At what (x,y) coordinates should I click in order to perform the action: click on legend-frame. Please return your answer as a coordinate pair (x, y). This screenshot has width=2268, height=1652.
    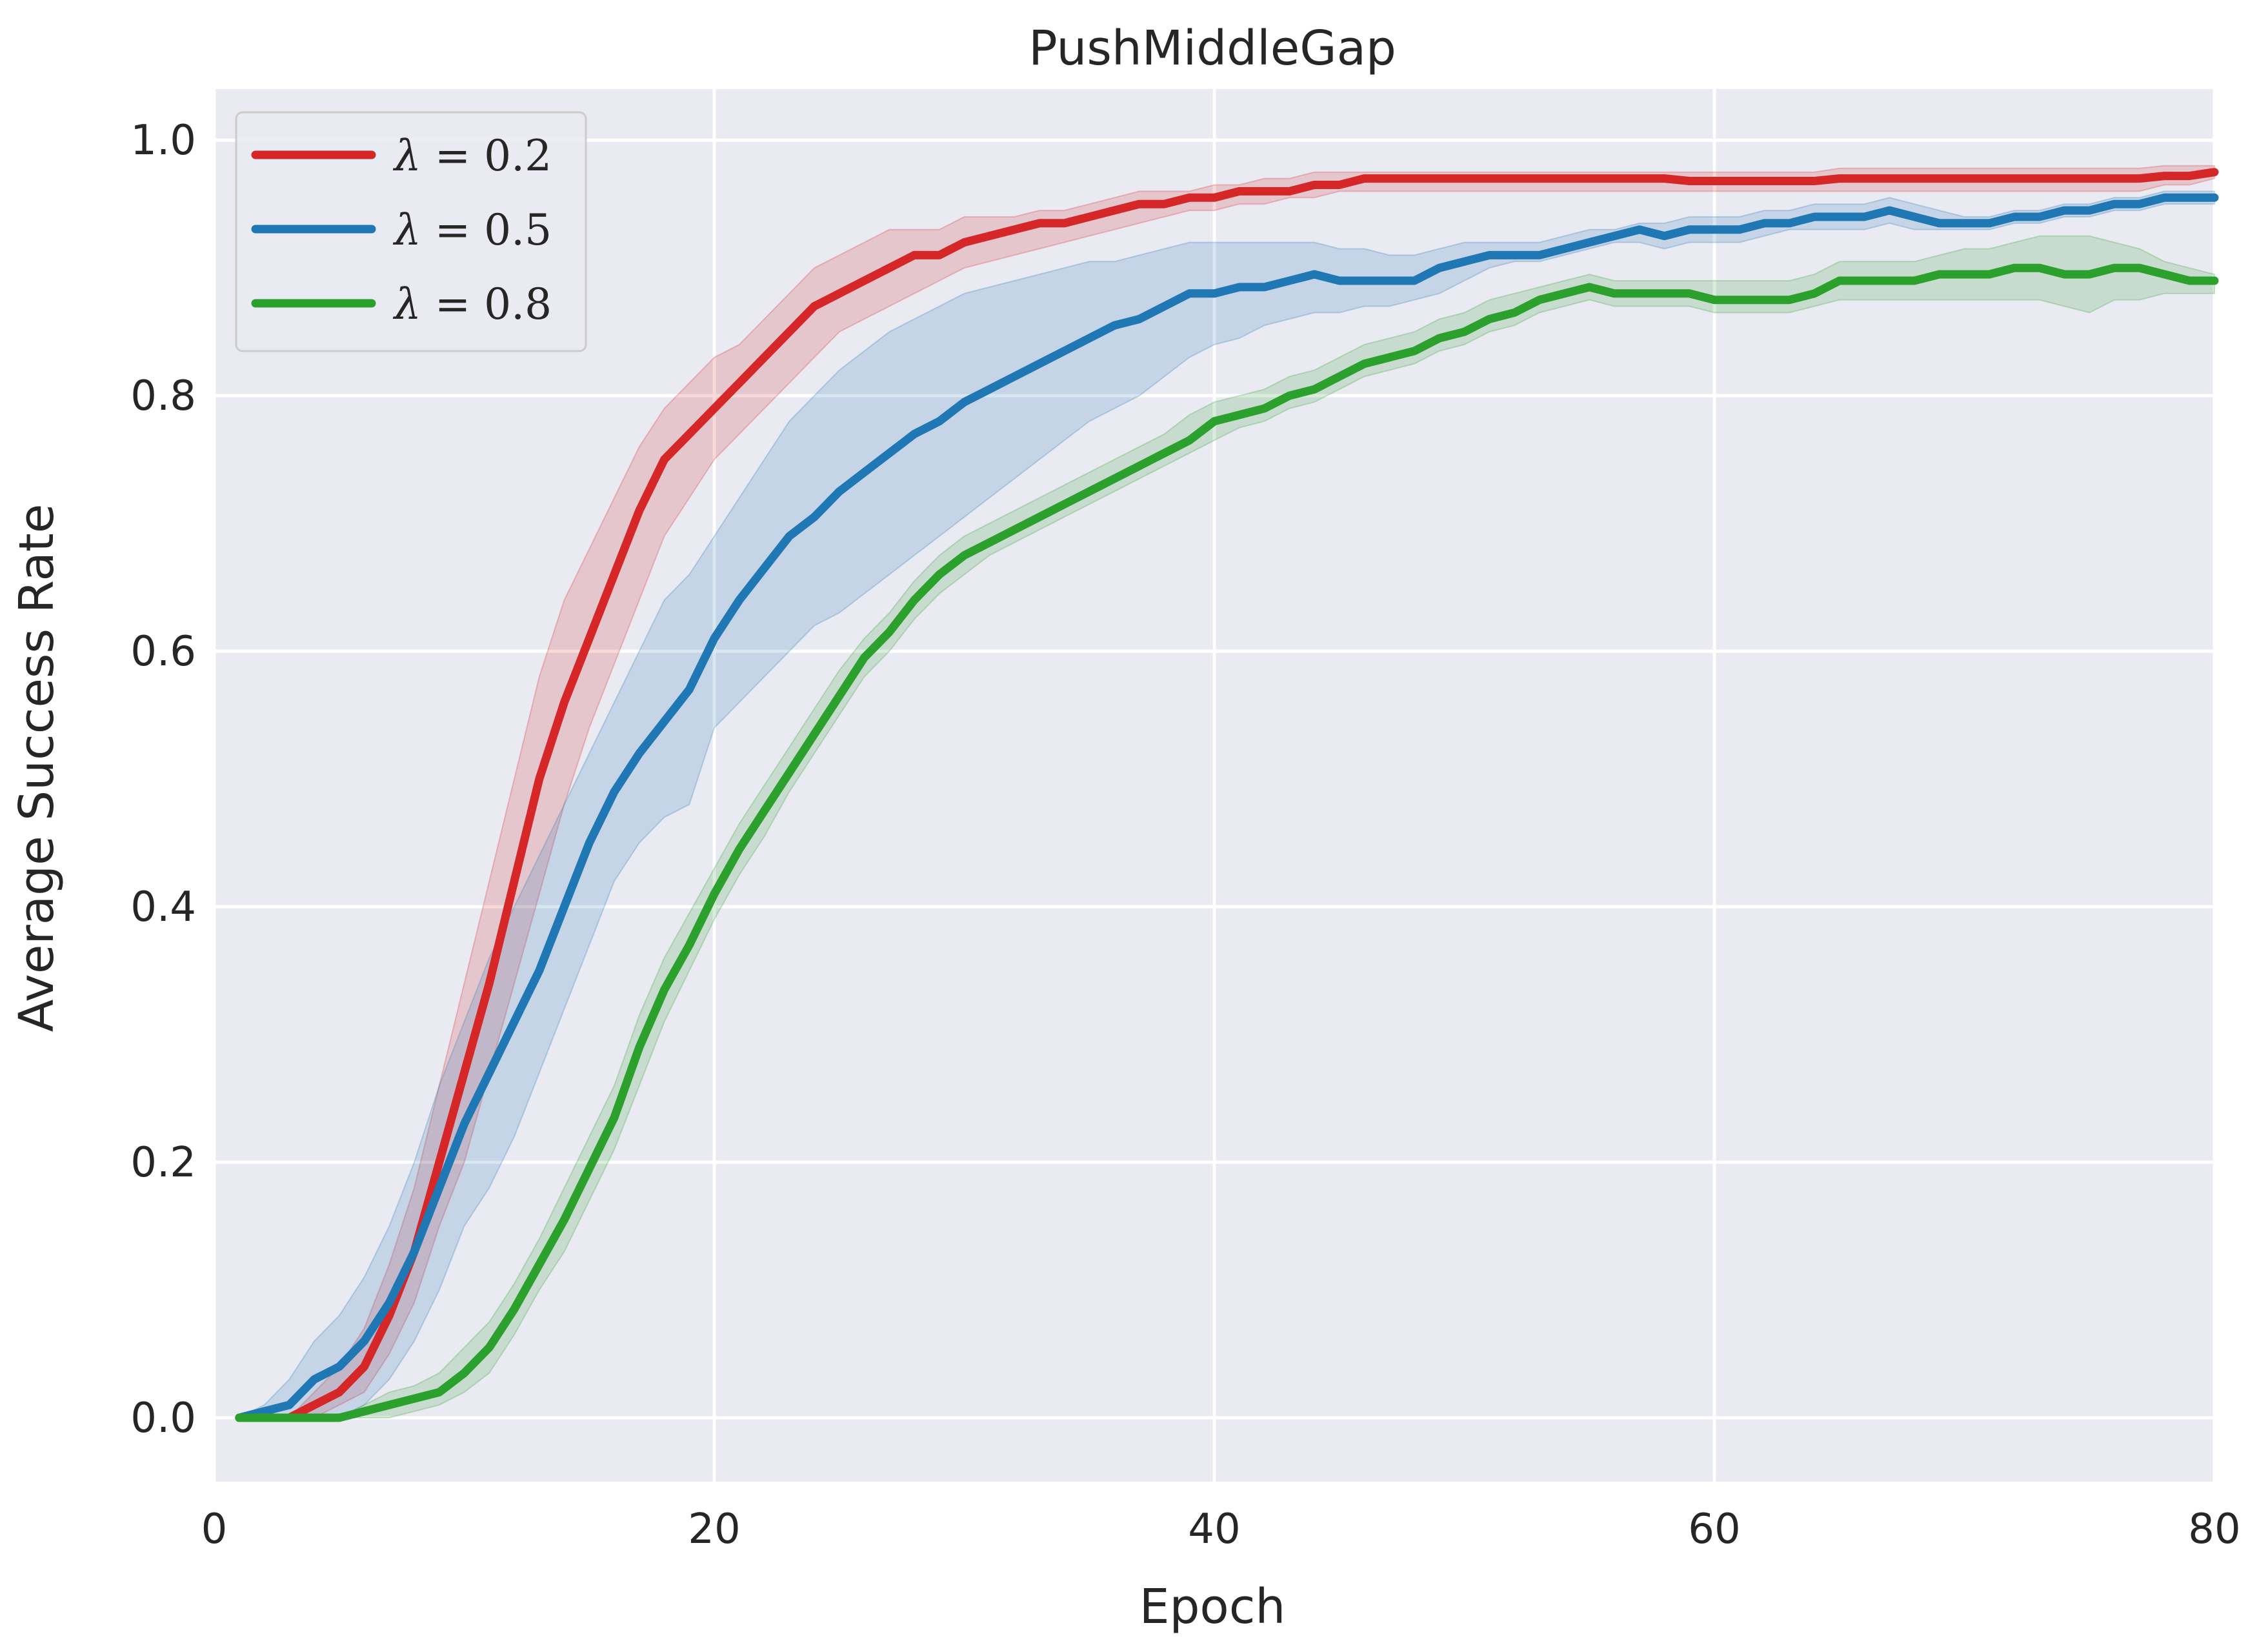
    Looking at the image, I should click on (411, 231).